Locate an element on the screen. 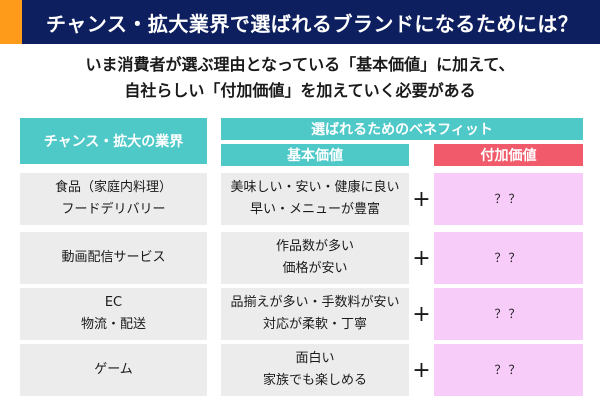  industry-cell-food: 食品（家庭内料理） フードデリバリー is located at coordinates (113, 199).